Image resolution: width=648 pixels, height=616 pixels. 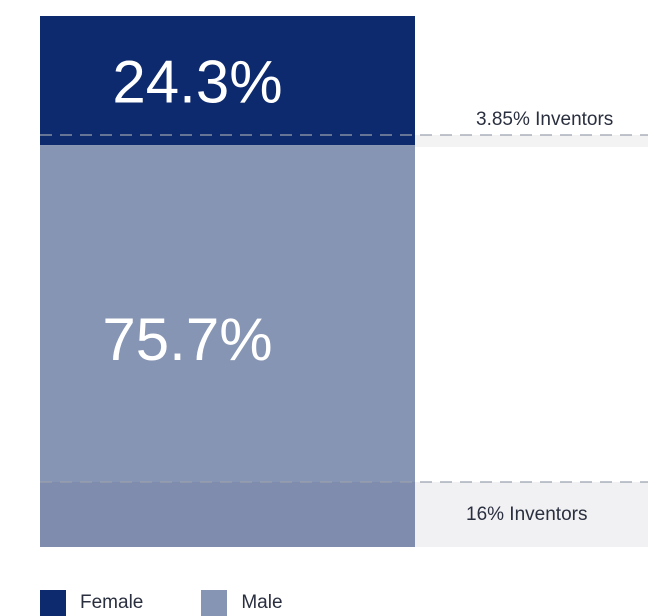 What do you see at coordinates (187, 339) in the screenshot?
I see `bar-label-male: 75.7%` at bounding box center [187, 339].